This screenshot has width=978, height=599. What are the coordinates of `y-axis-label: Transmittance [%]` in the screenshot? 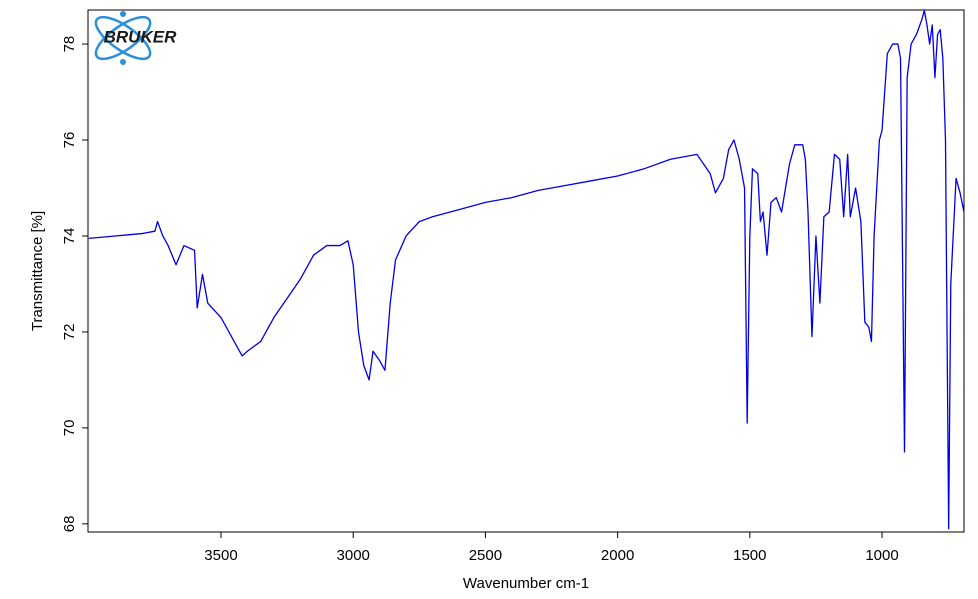 It's located at (37, 271).